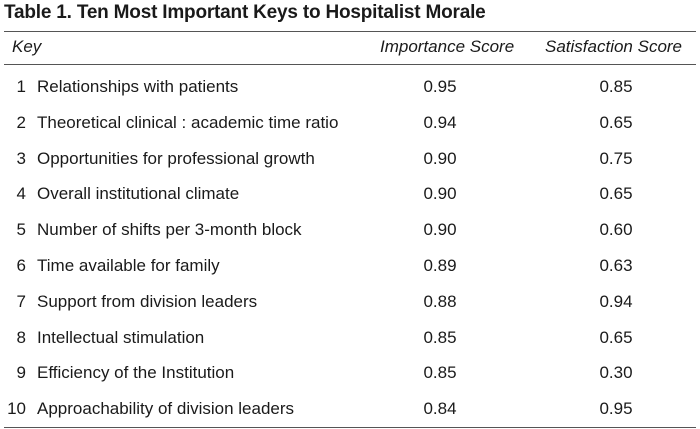  Describe the element at coordinates (21, 373) in the screenshot. I see `row-number: 9` at that location.